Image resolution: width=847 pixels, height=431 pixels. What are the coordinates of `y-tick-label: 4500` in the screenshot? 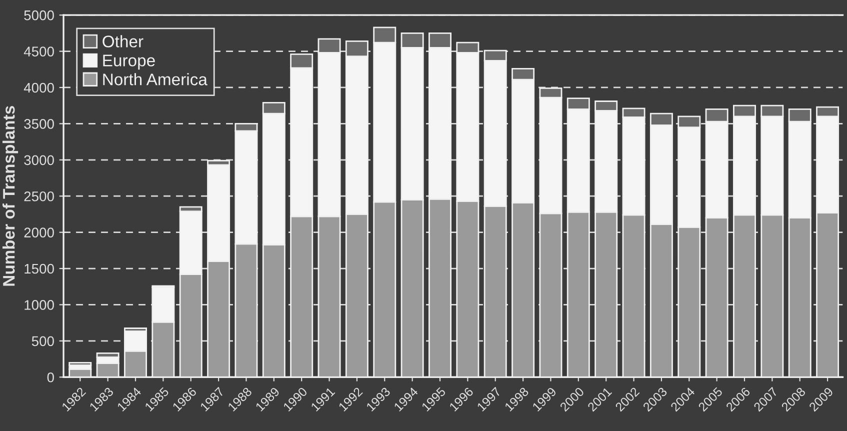 It's located at (39, 51).